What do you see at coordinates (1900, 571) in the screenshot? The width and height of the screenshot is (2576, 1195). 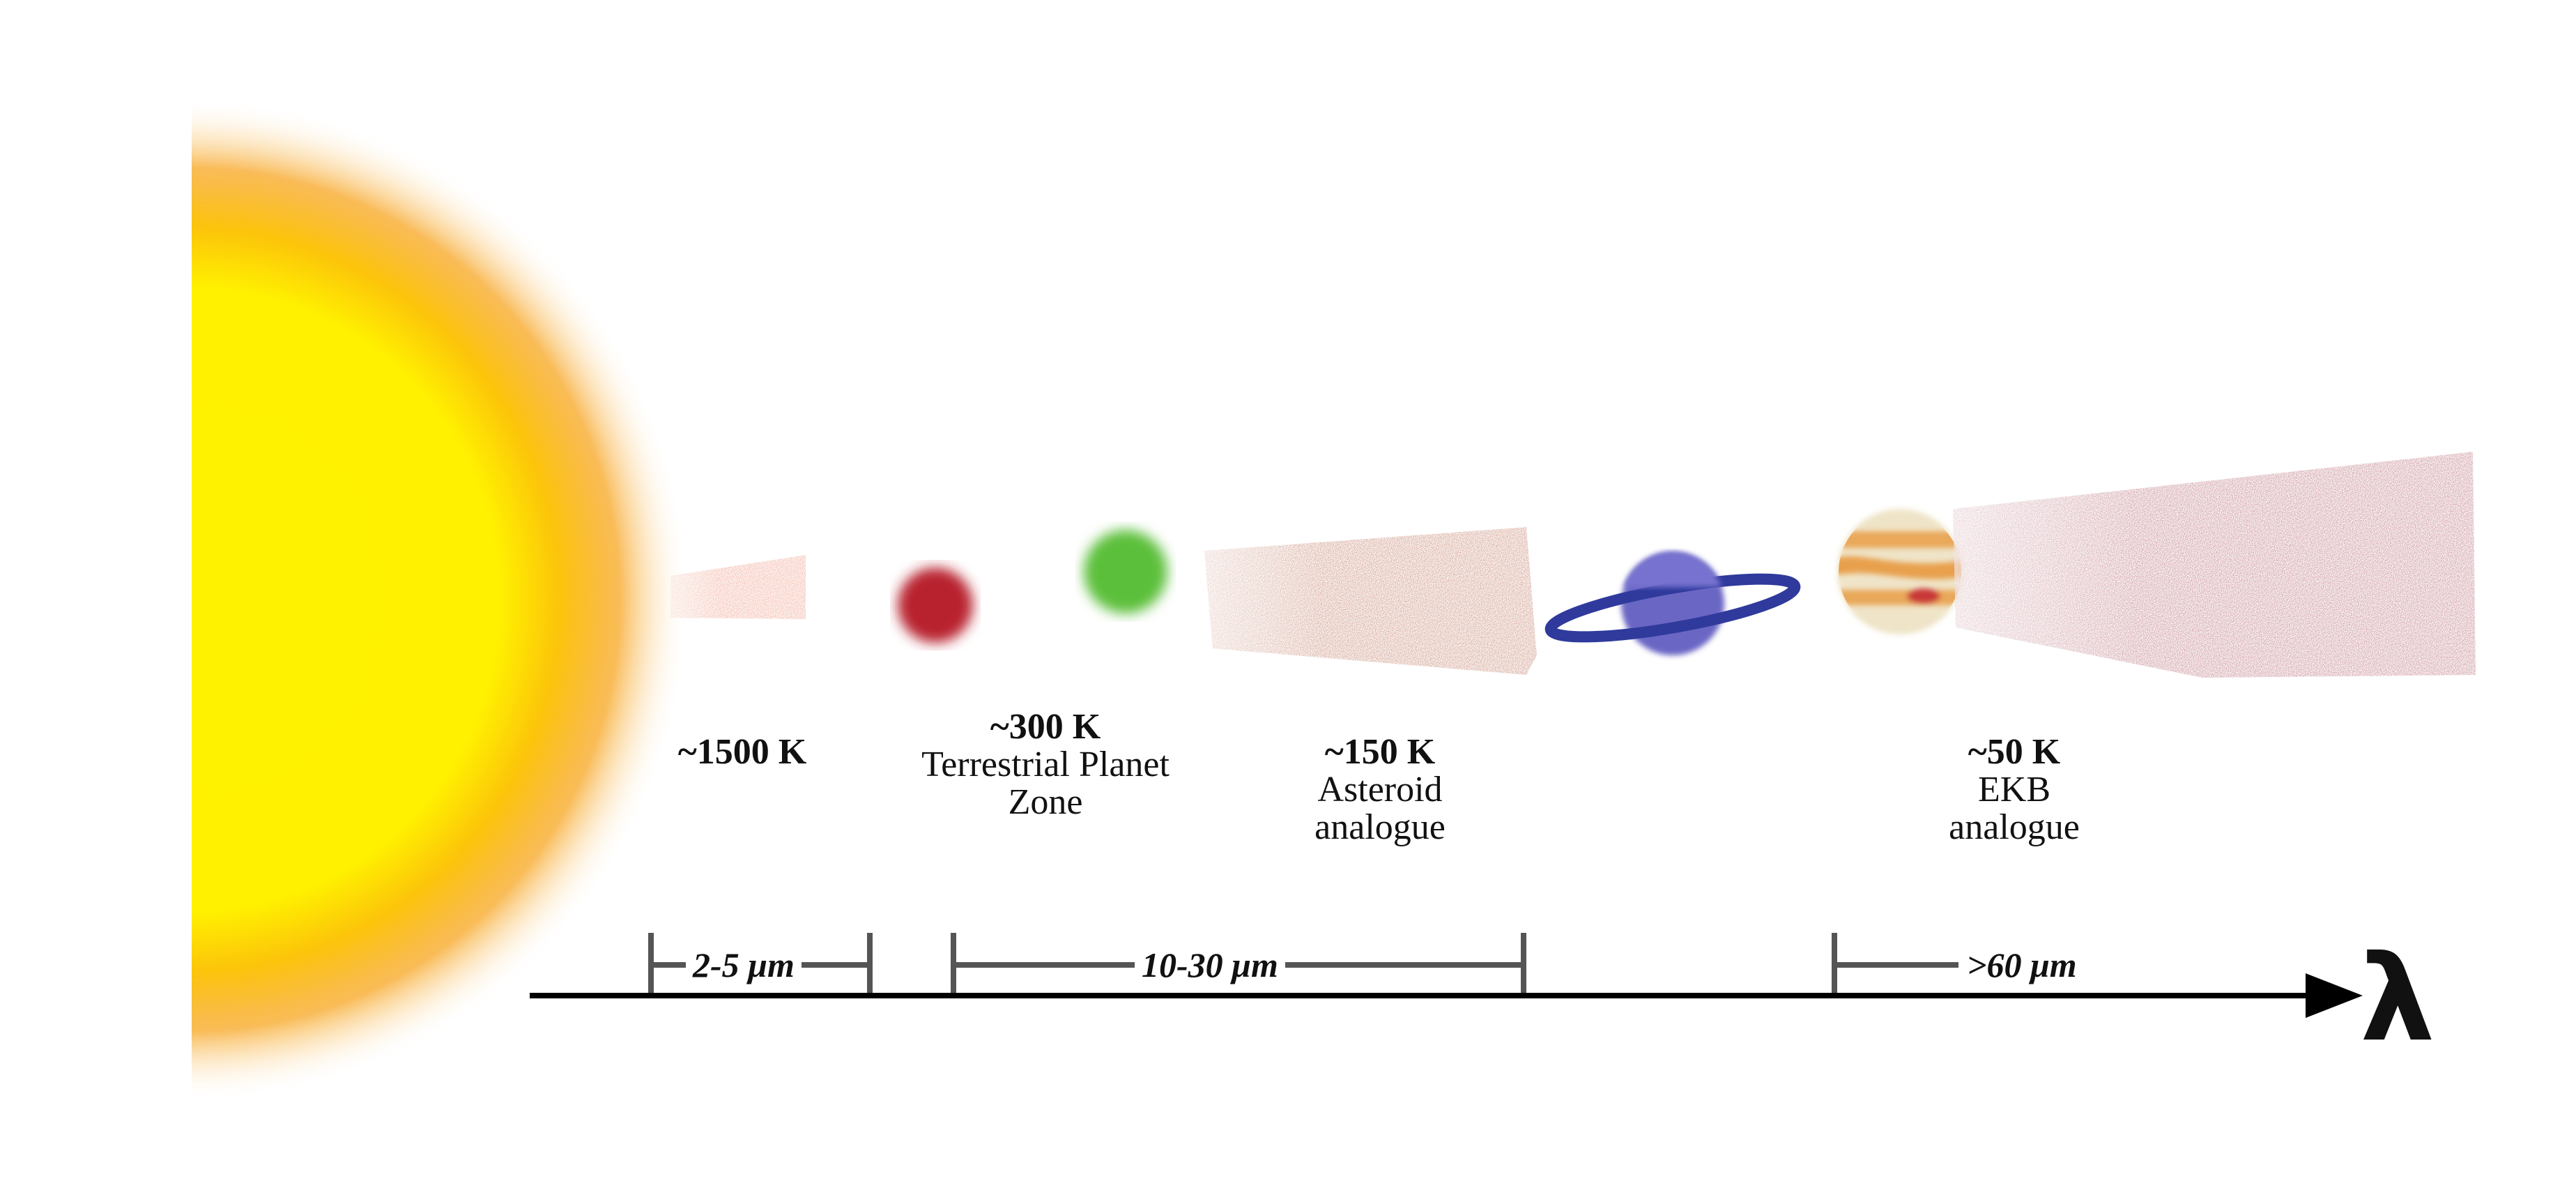 I see `jupiter` at bounding box center [1900, 571].